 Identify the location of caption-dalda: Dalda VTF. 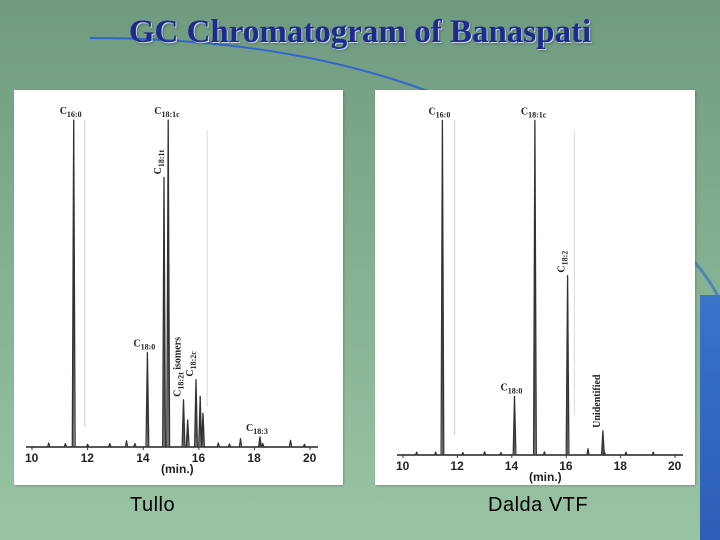
(538, 505).